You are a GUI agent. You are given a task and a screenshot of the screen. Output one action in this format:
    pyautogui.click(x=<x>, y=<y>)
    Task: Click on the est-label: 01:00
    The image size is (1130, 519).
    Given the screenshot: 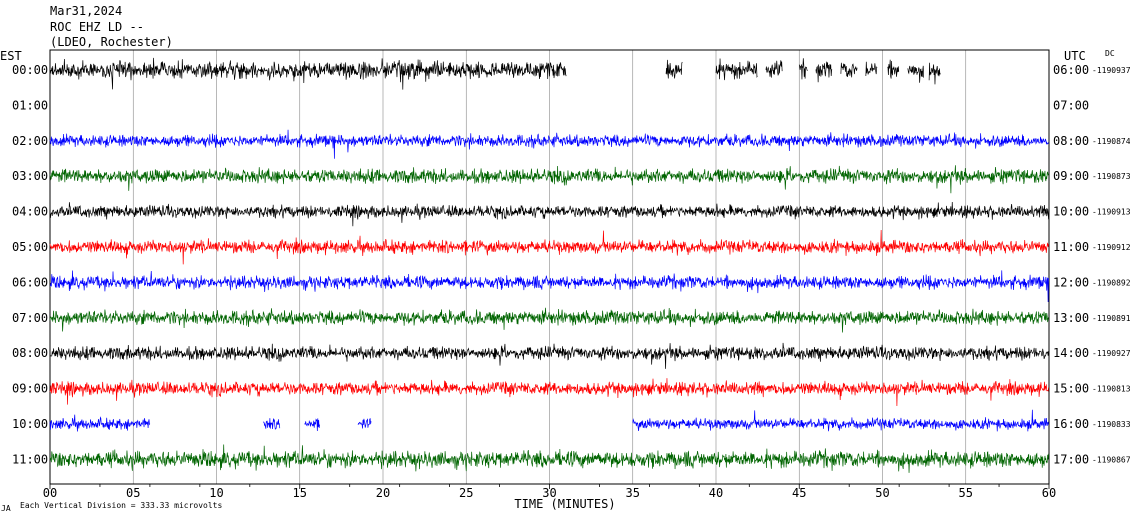 What is the action you would take?
    pyautogui.click(x=30, y=105)
    